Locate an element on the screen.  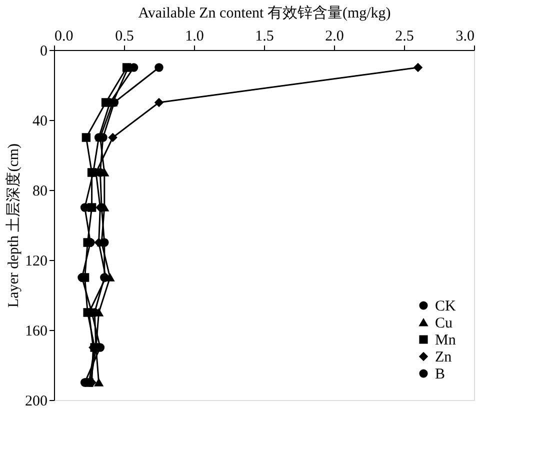
x-tick-label: 2.5 is located at coordinates (404, 36).